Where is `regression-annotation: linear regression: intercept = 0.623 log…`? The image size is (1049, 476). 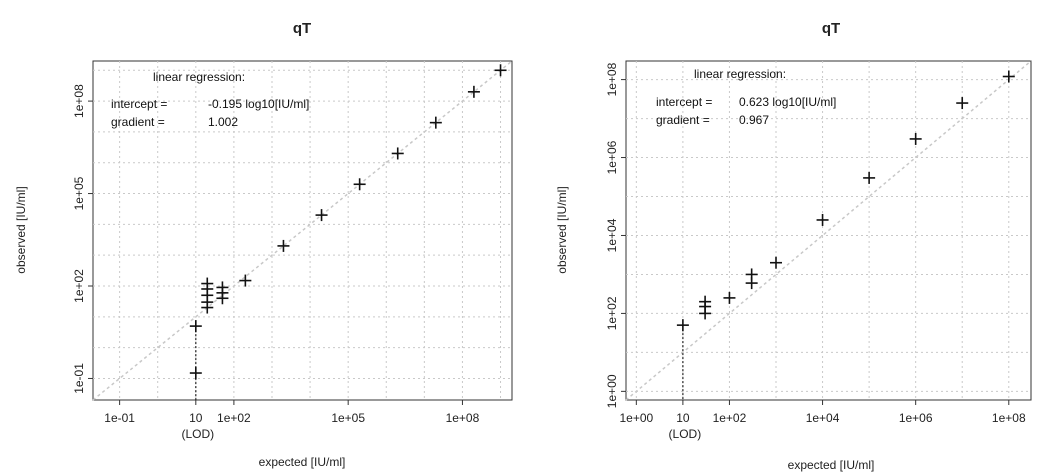
regression-annotation: linear regression: intercept = 0.623 log… is located at coordinates (746, 97).